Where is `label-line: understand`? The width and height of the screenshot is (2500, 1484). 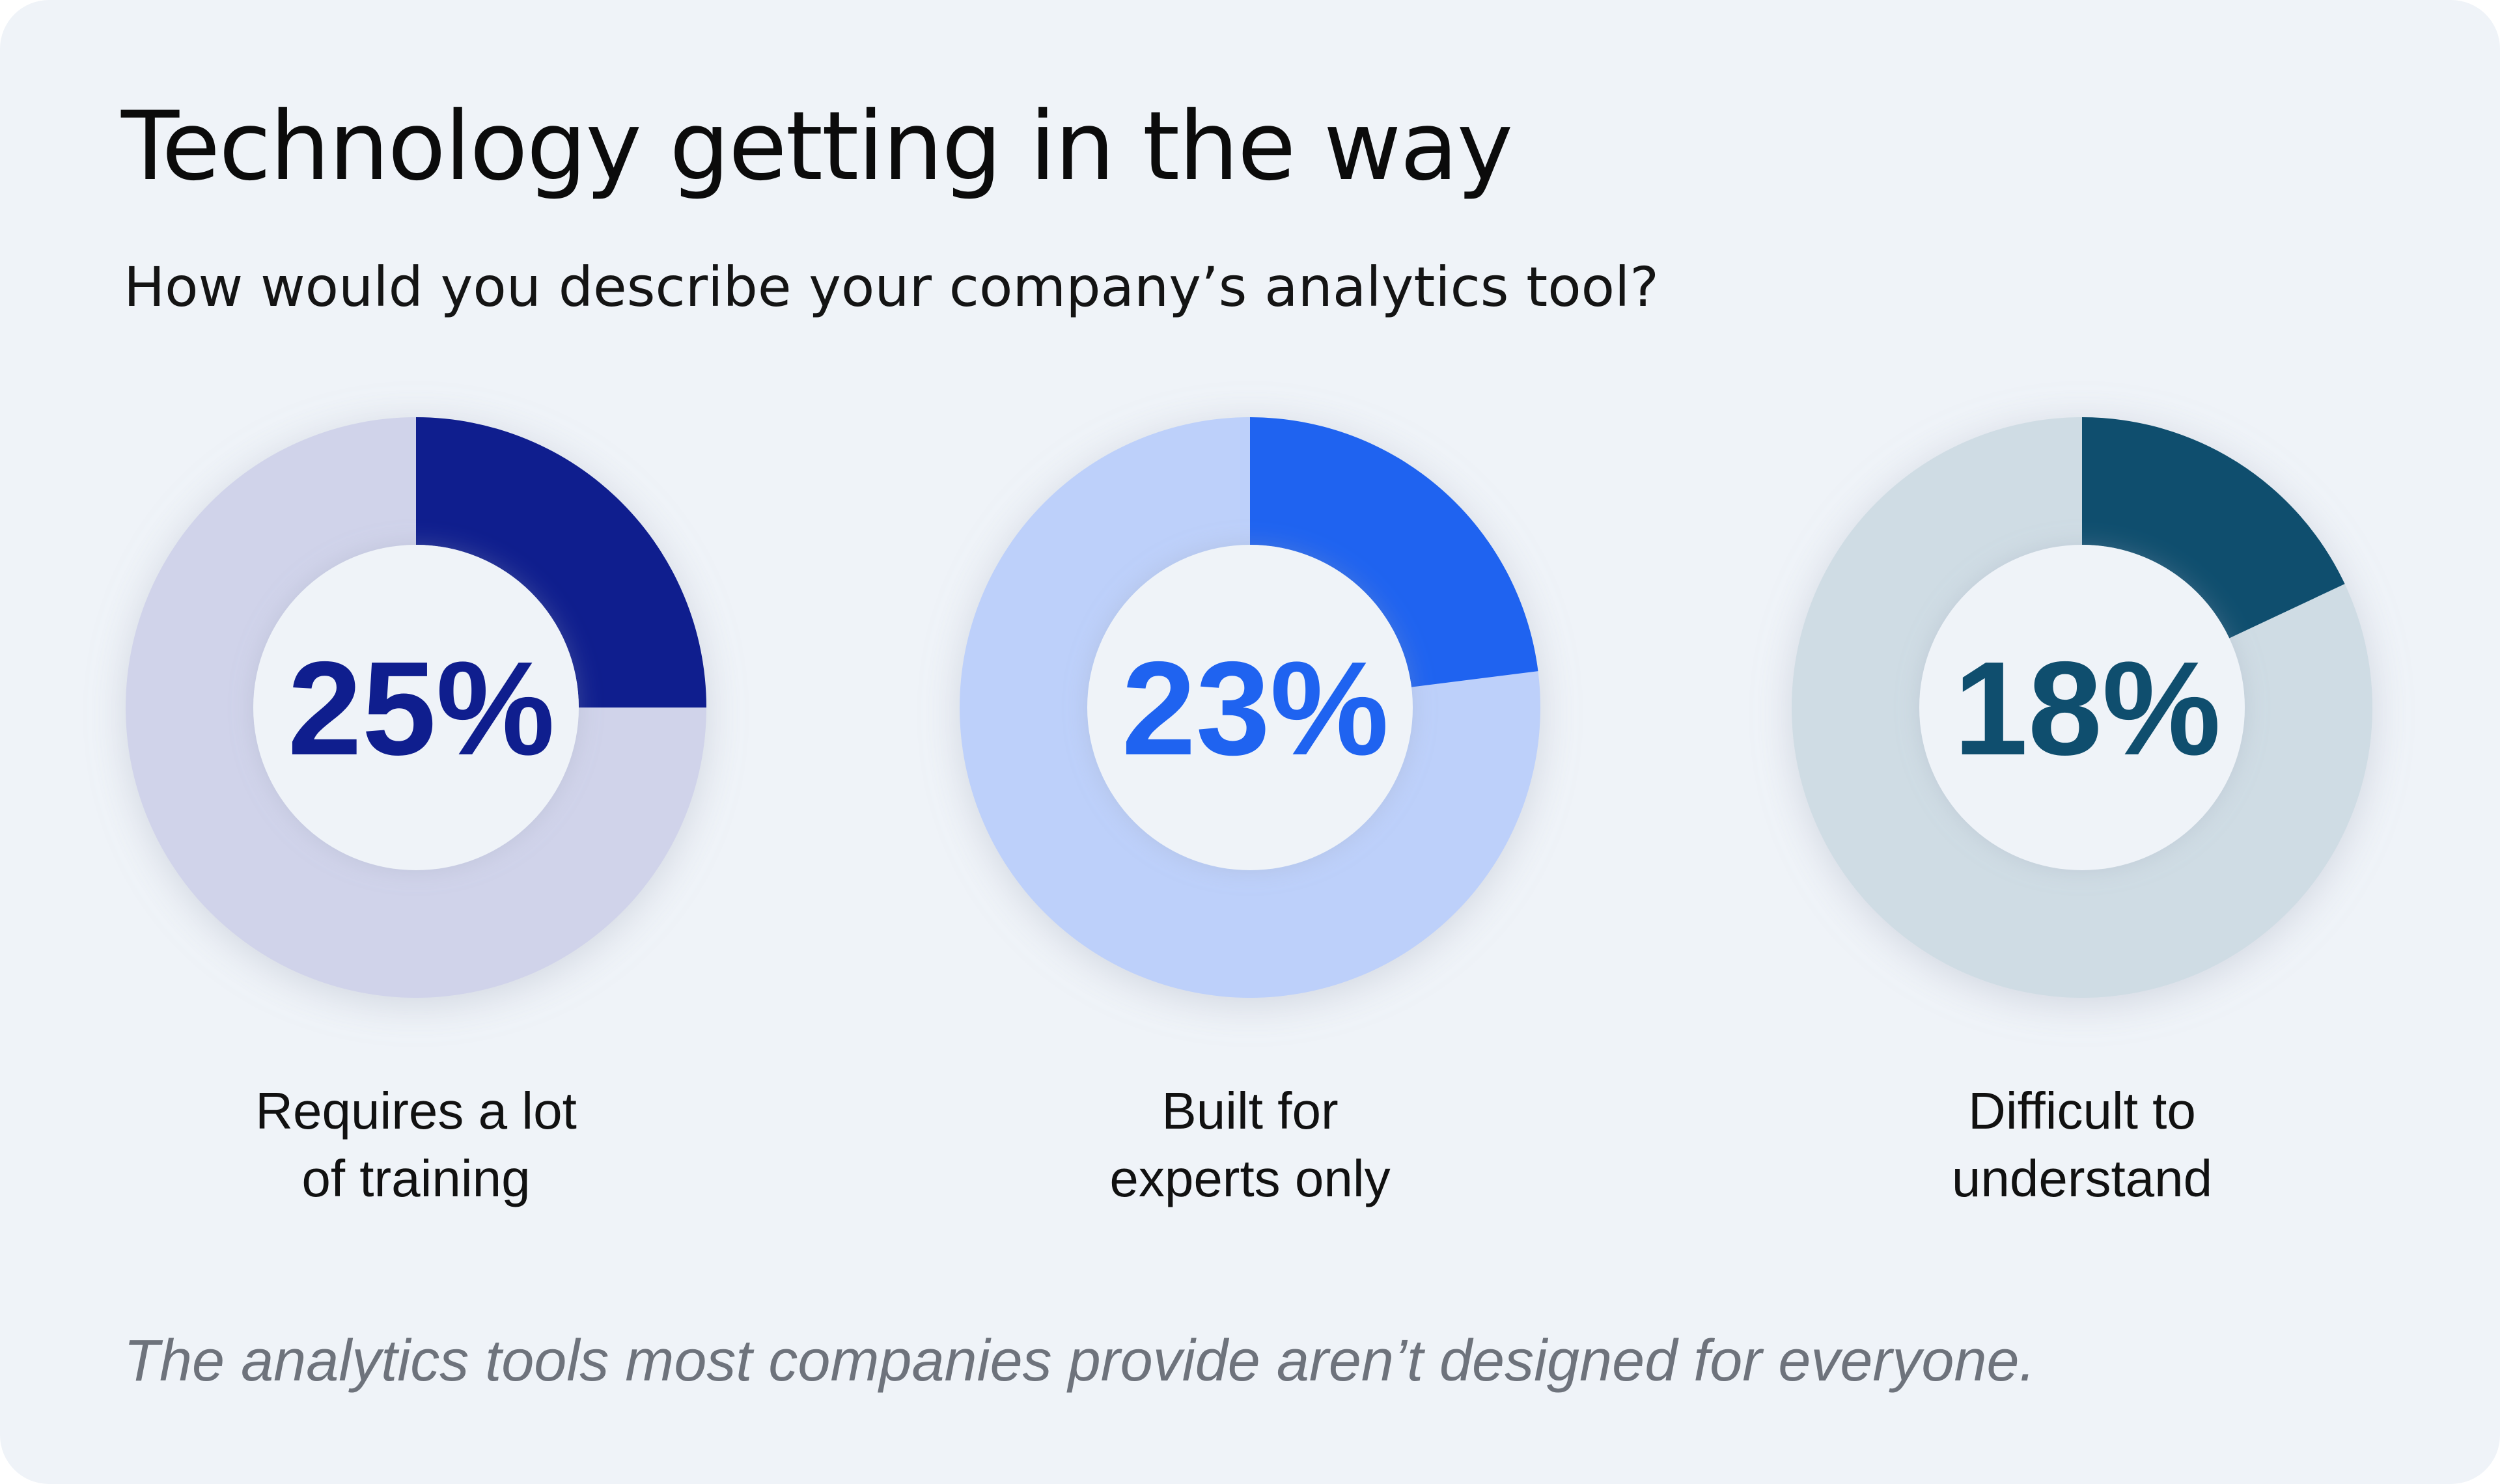 label-line: understand is located at coordinates (2082, 1178).